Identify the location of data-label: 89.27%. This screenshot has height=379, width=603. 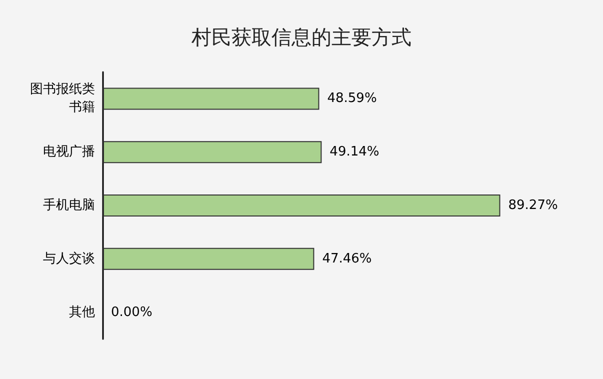
(533, 205).